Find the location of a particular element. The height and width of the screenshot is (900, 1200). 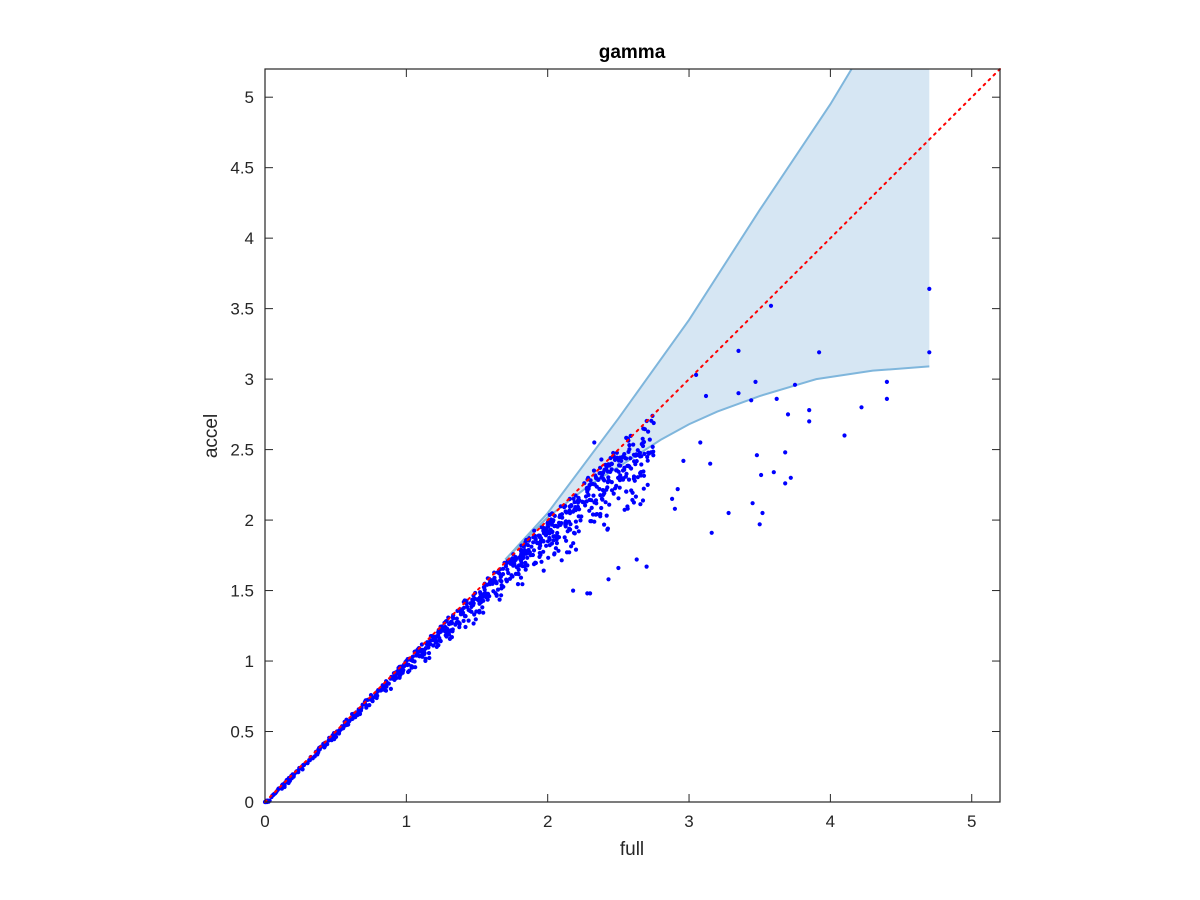

y-axis-label: accel is located at coordinates (211, 436).